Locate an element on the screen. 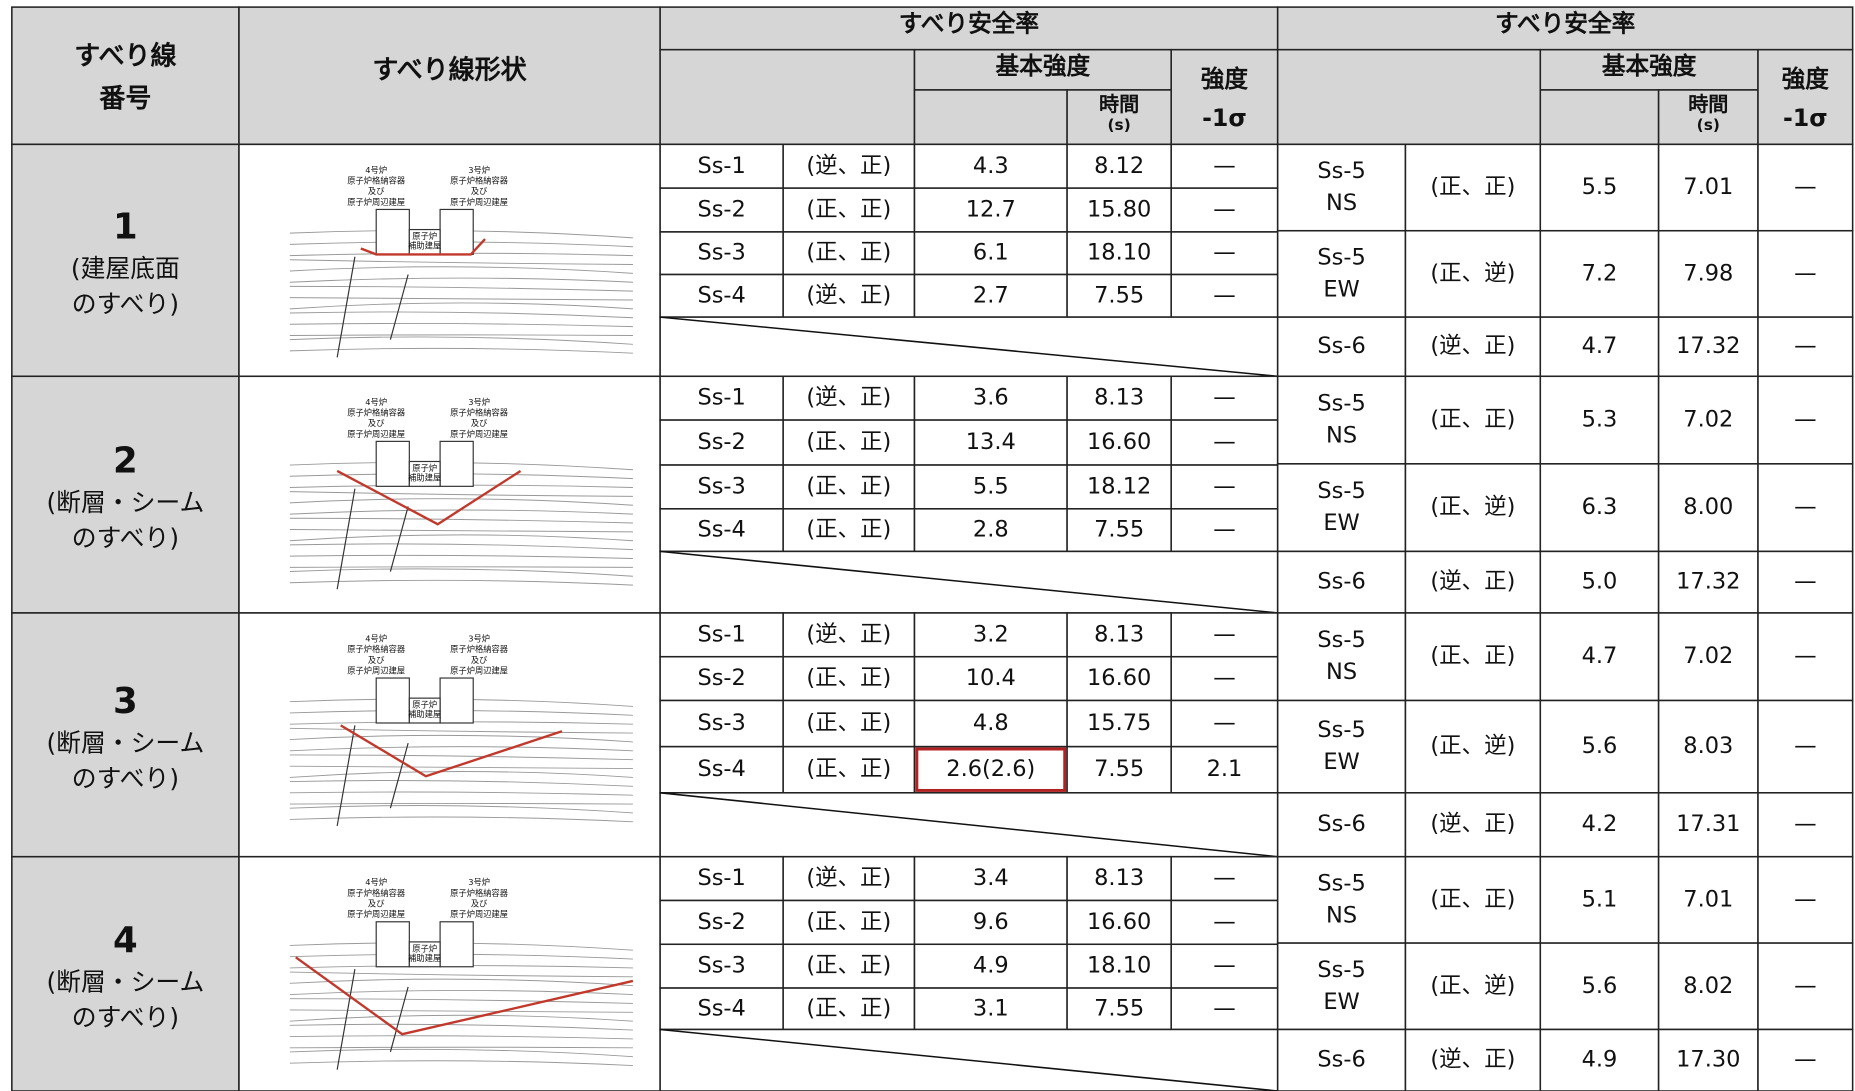 The height and width of the screenshot is (1091, 1855). group-number: 4 is located at coordinates (125, 940).